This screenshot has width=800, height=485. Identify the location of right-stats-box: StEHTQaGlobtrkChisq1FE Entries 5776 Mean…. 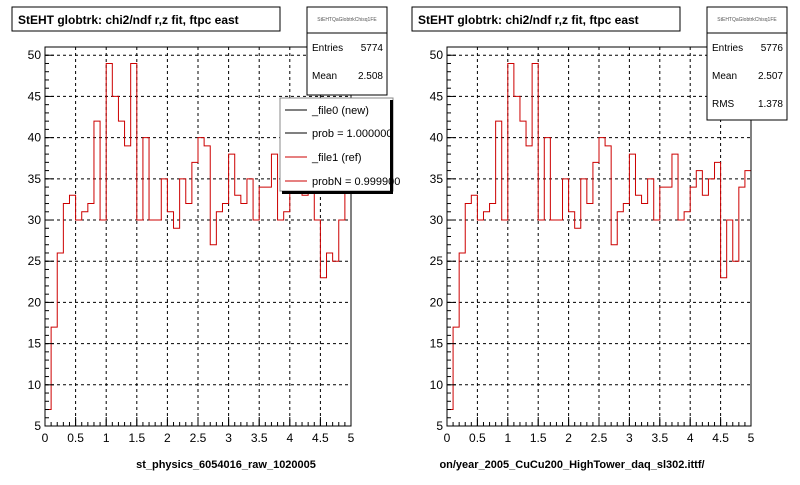
(747, 63).